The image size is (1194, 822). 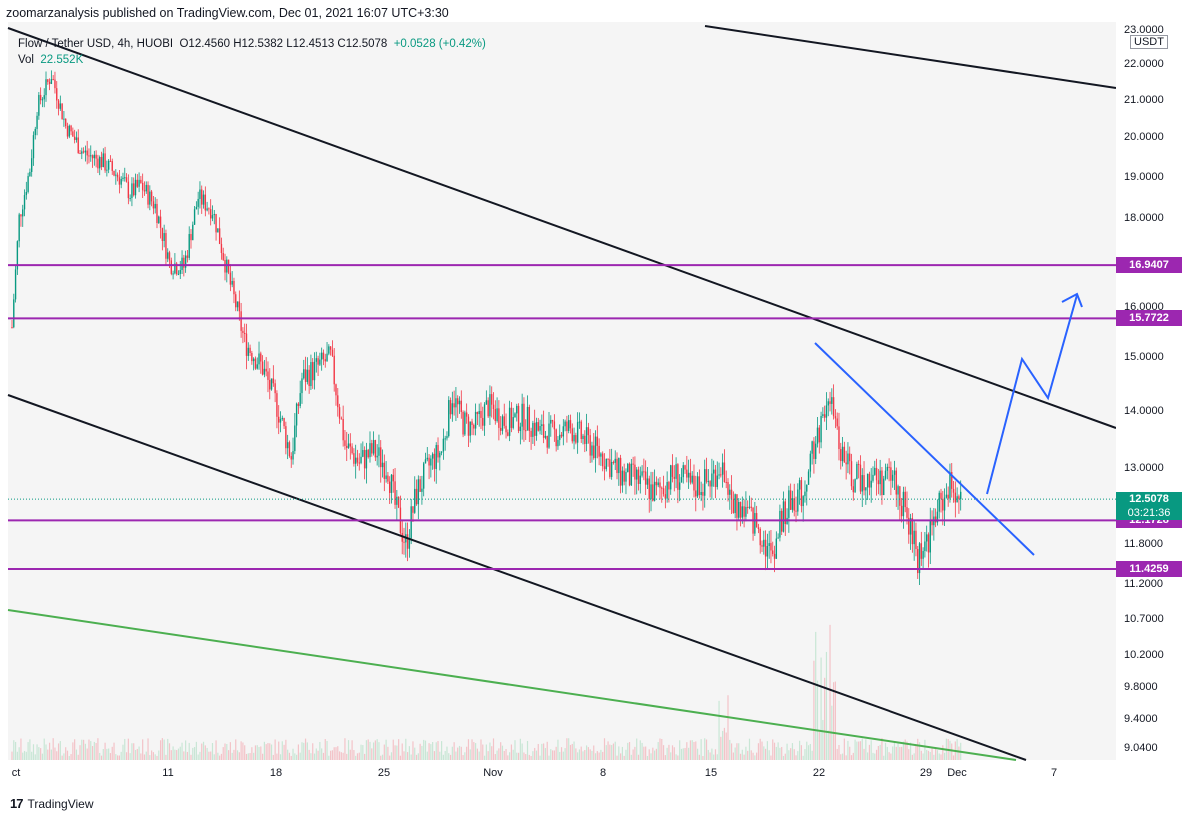 What do you see at coordinates (1149, 568) in the screenshot?
I see `level-badge: 11.4259` at bounding box center [1149, 568].